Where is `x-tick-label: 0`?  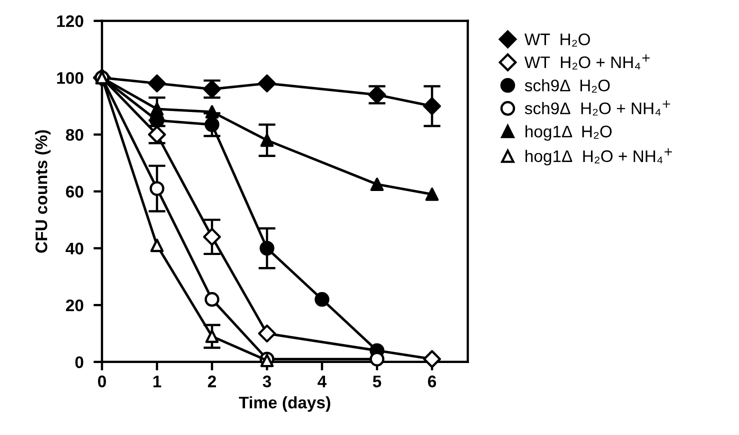 x-tick-label: 0 is located at coordinates (102, 382).